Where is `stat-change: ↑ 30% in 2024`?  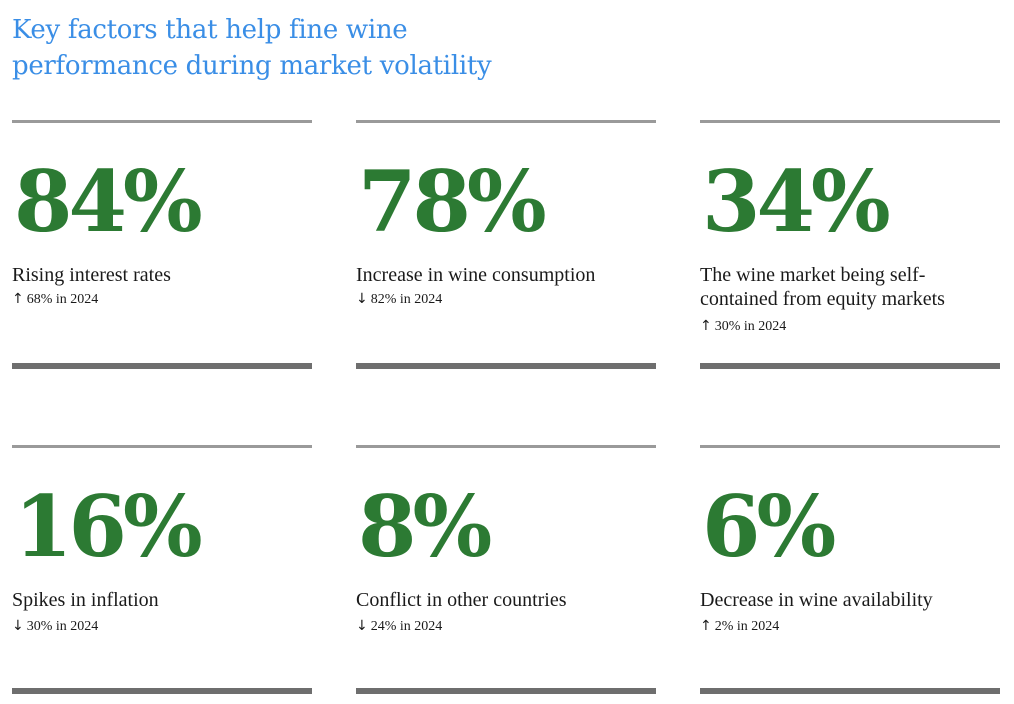 stat-change: ↑ 30% in 2024 is located at coordinates (743, 326).